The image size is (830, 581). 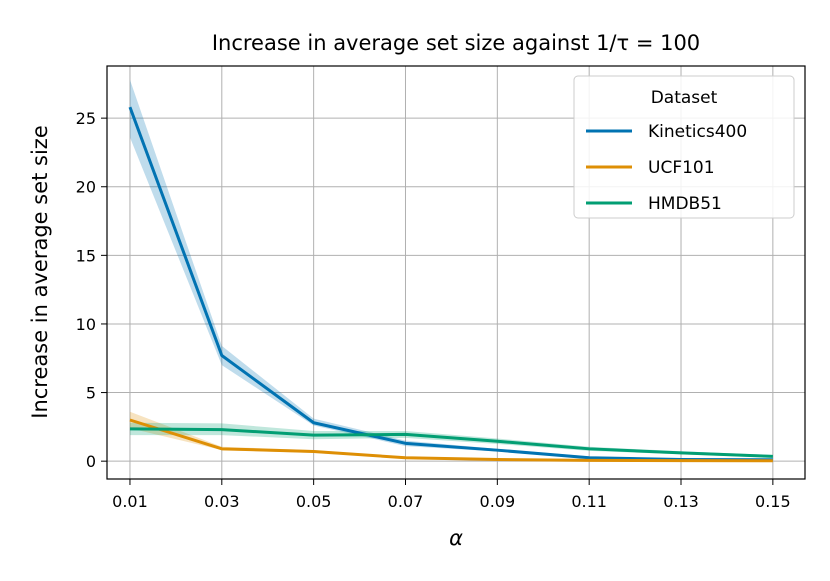 What do you see at coordinates (456, 538) in the screenshot?
I see `x-axis-label: α` at bounding box center [456, 538].